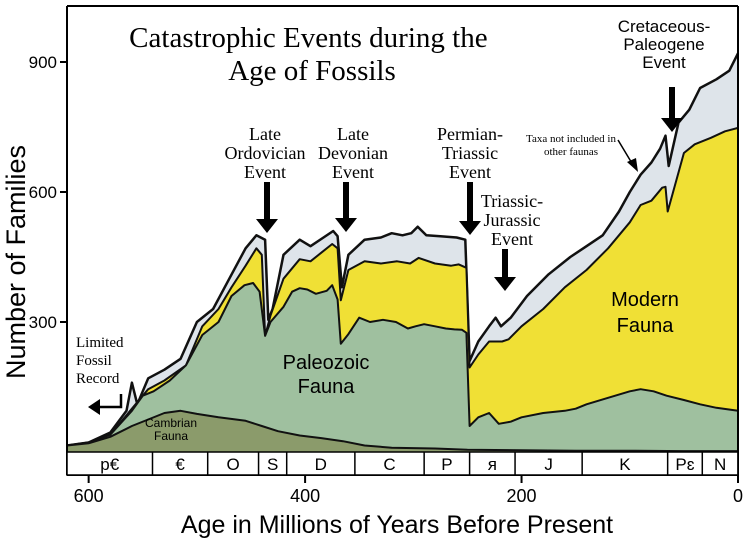 The width and height of the screenshot is (745, 543). What do you see at coordinates (233, 464) in the screenshot?
I see `period-label: O` at bounding box center [233, 464].